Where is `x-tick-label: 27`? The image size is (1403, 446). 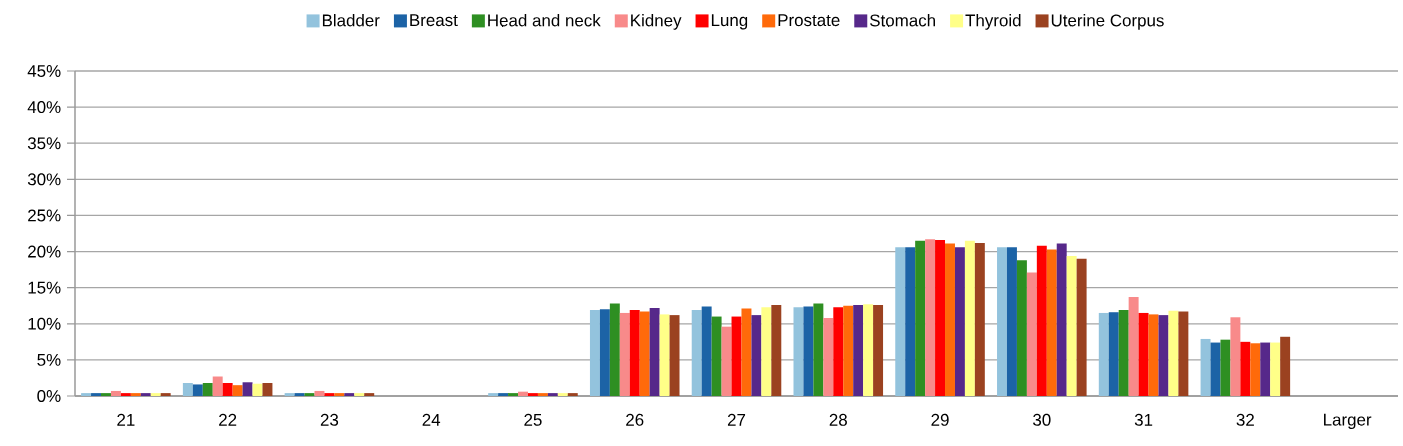
x-tick-label: 27 is located at coordinates (736, 419).